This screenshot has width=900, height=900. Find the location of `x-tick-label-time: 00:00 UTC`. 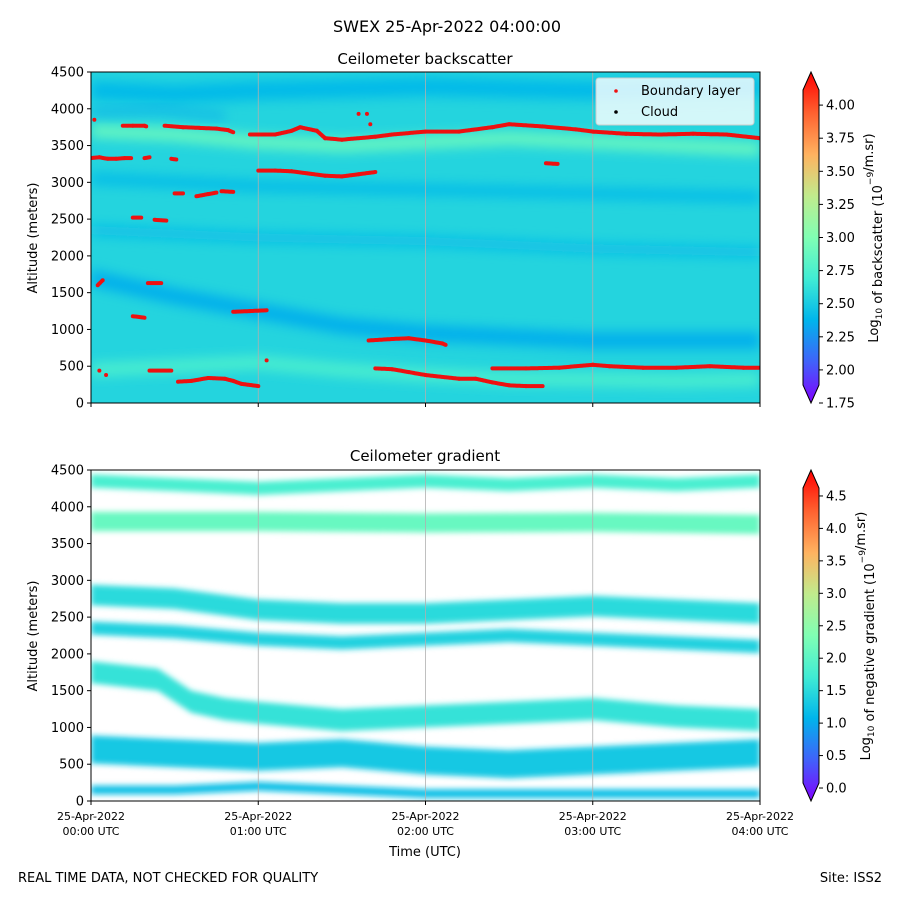

x-tick-label-time: 00:00 UTC is located at coordinates (90, 831).